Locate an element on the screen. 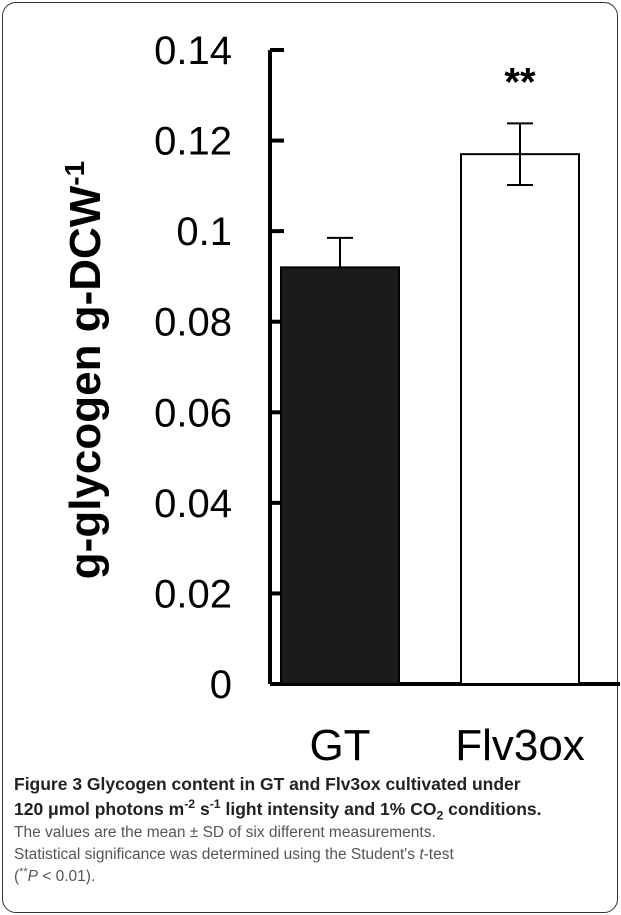 This screenshot has height=915, width=621. y-tick-label: 0.04 is located at coordinates (193, 504).